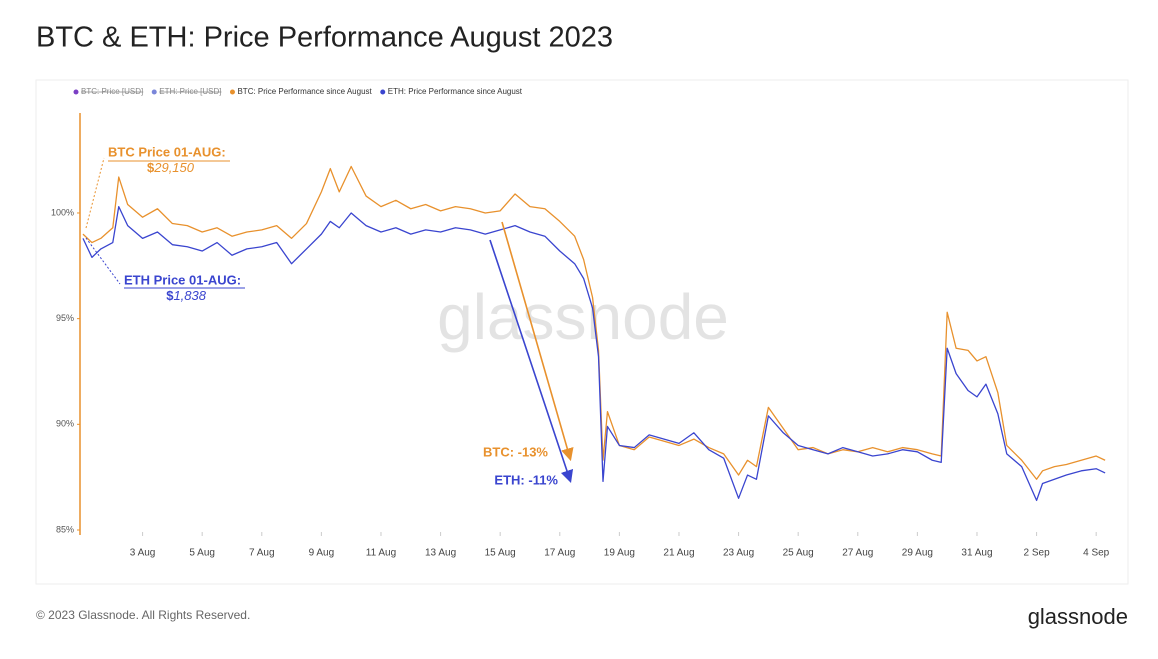  I want to click on x-tick-label: 21 Aug, so click(678, 553).